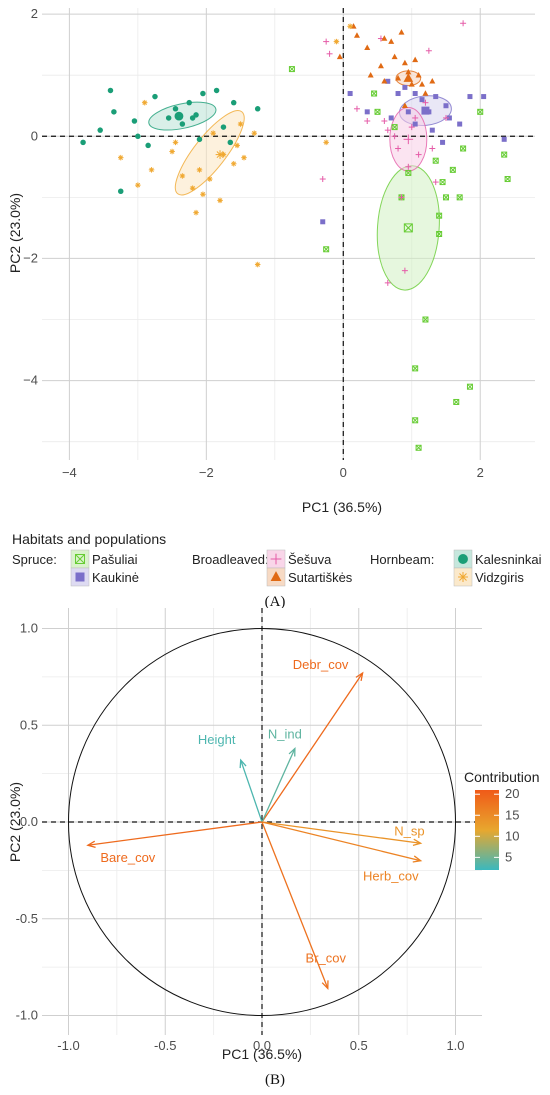 Image resolution: width=550 pixels, height=1095 pixels. Describe the element at coordinates (27, 918) in the screenshot. I see `y-tick-label: -0.5` at that location.